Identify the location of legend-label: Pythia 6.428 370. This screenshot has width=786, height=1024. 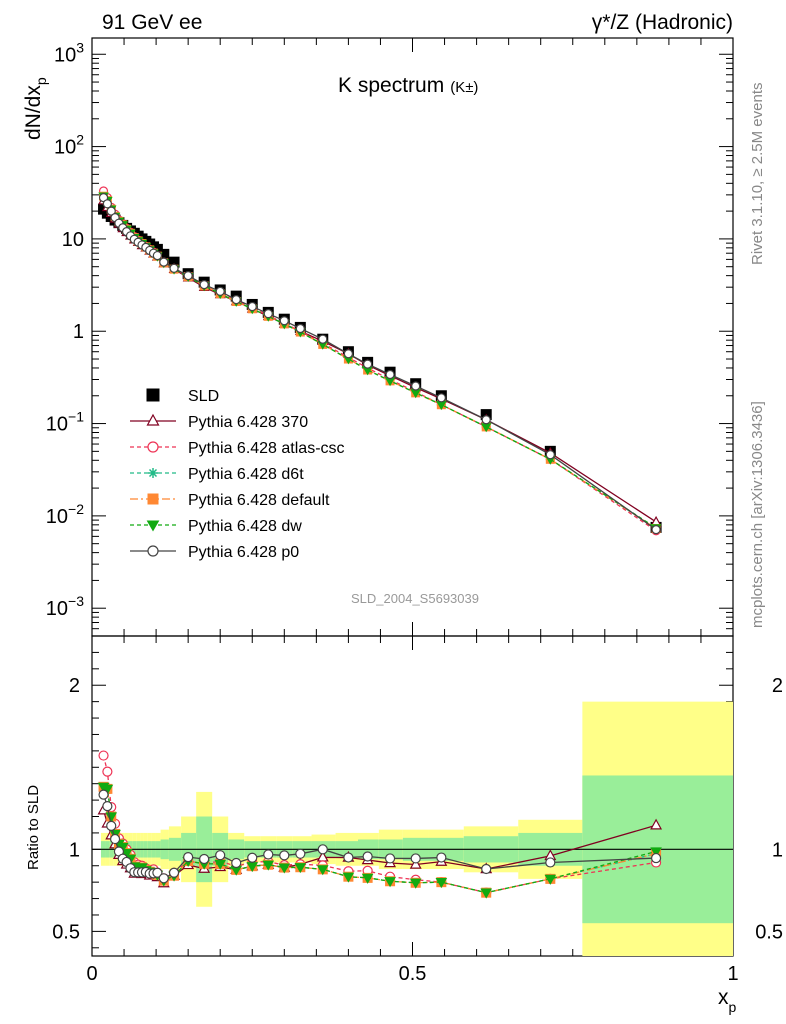
(248, 422).